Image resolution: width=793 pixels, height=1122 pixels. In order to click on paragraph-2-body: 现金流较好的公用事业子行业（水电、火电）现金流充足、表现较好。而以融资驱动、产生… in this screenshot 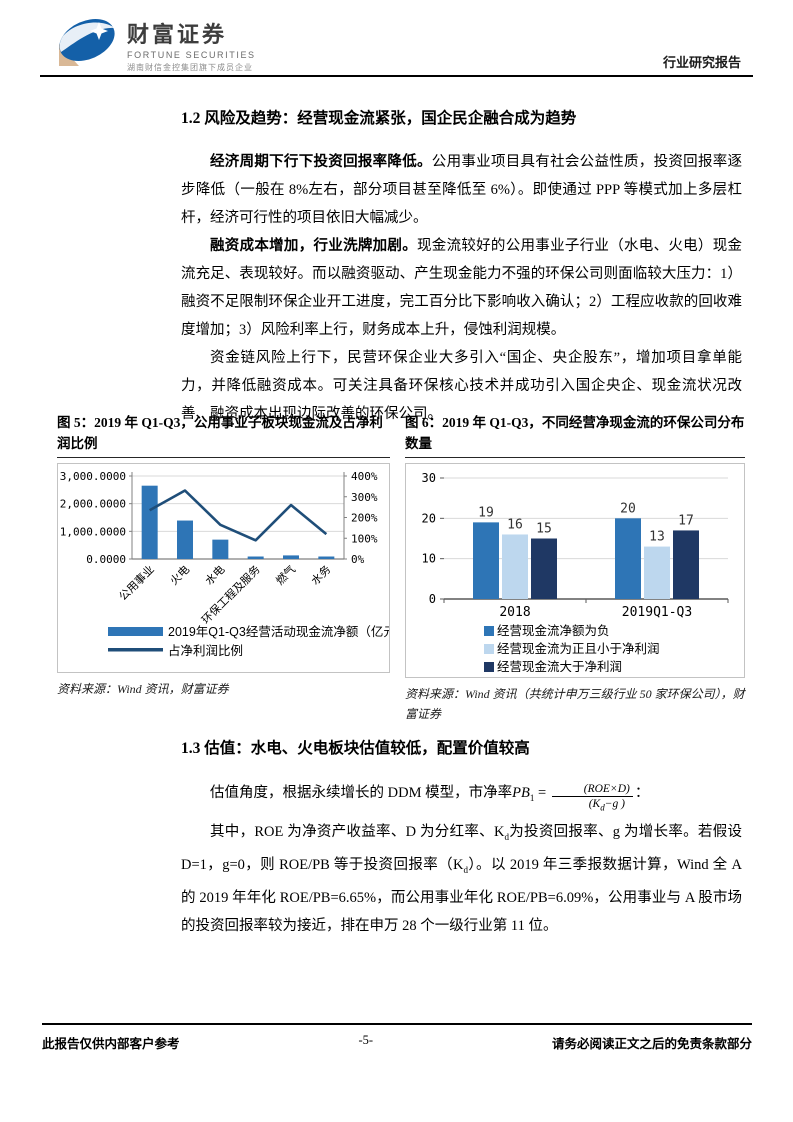, I will do `click(461, 288)`.